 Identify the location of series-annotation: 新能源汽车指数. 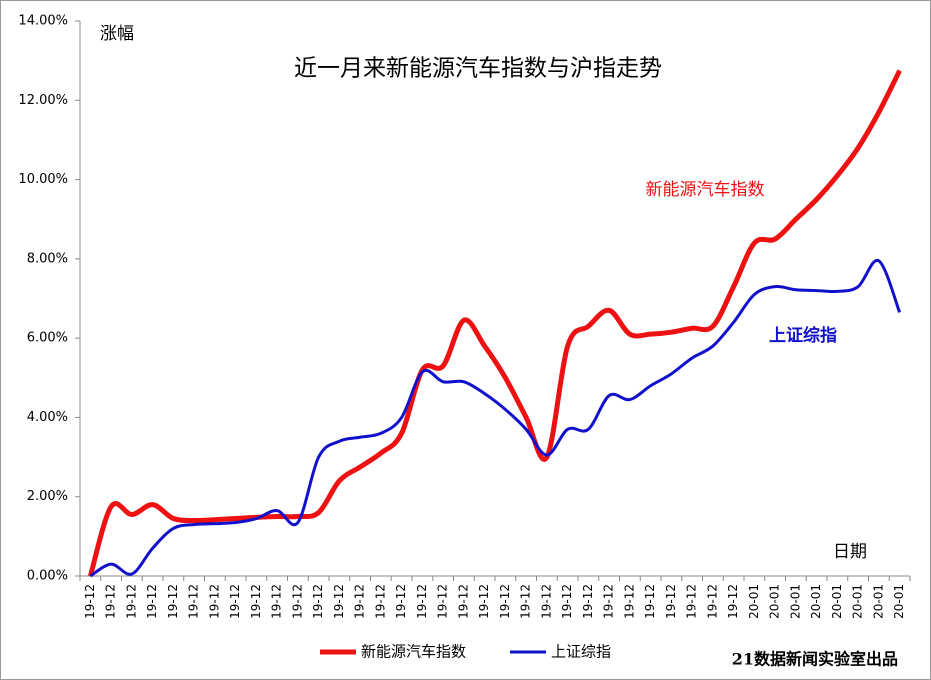
(705, 190).